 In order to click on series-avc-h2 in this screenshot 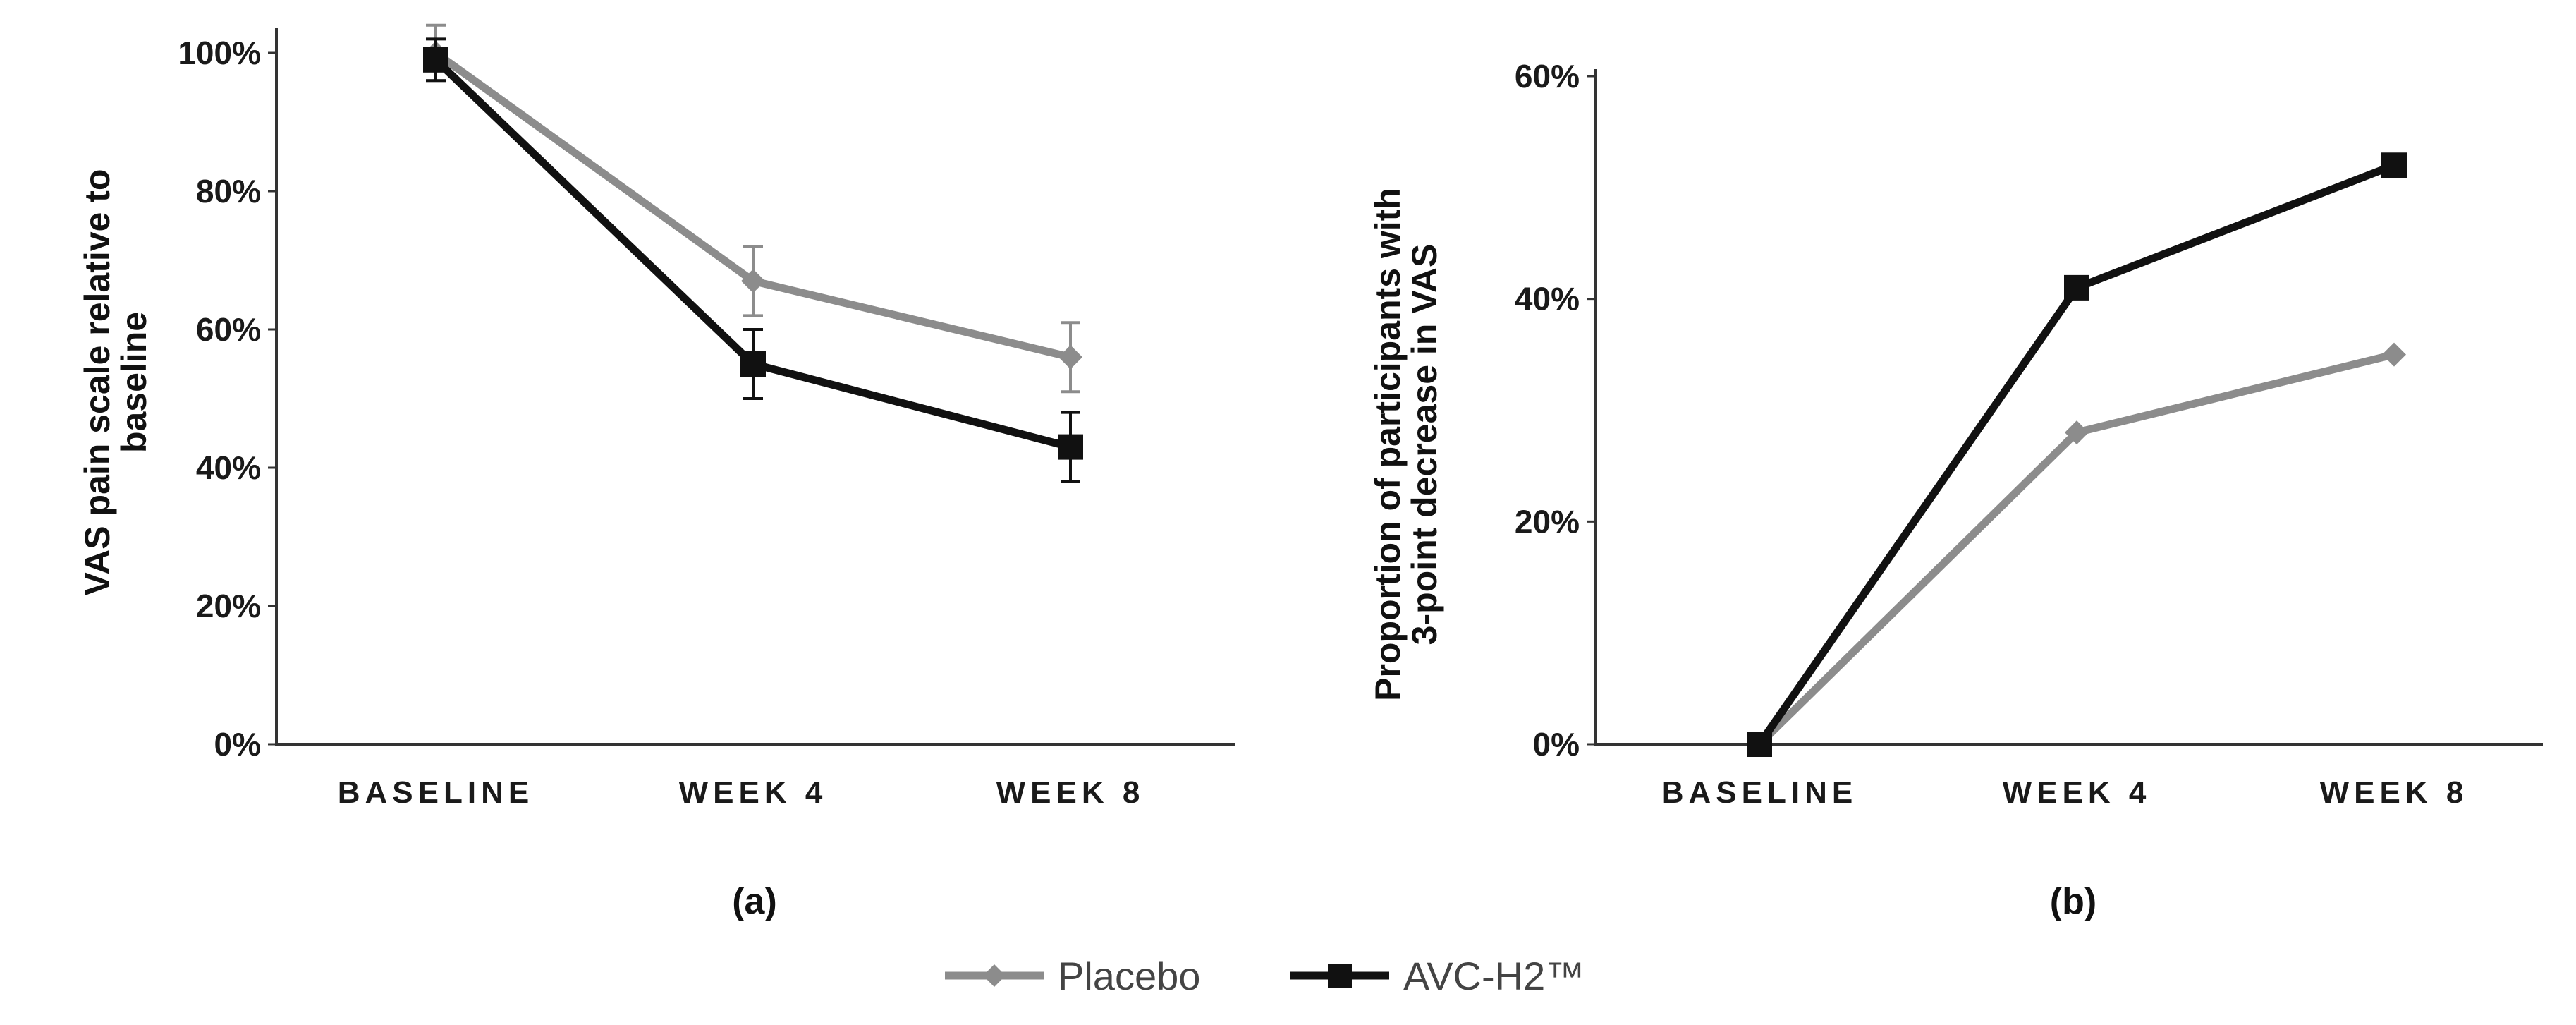, I will do `click(753, 260)`.